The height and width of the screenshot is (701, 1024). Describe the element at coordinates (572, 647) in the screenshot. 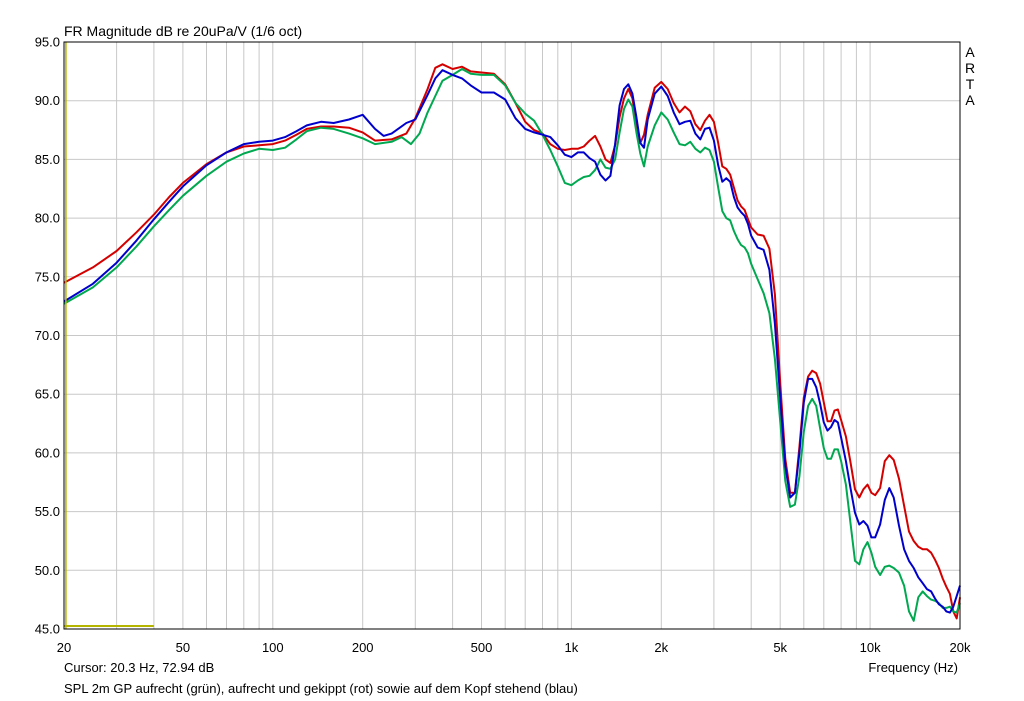

I see `x-tick-label: 1k` at that location.